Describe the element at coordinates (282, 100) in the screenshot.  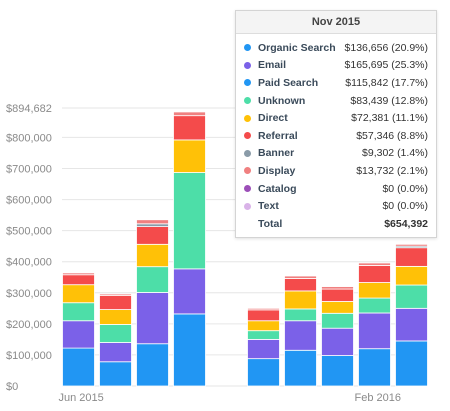
I see `tooltip-series-name: Unknown` at that location.